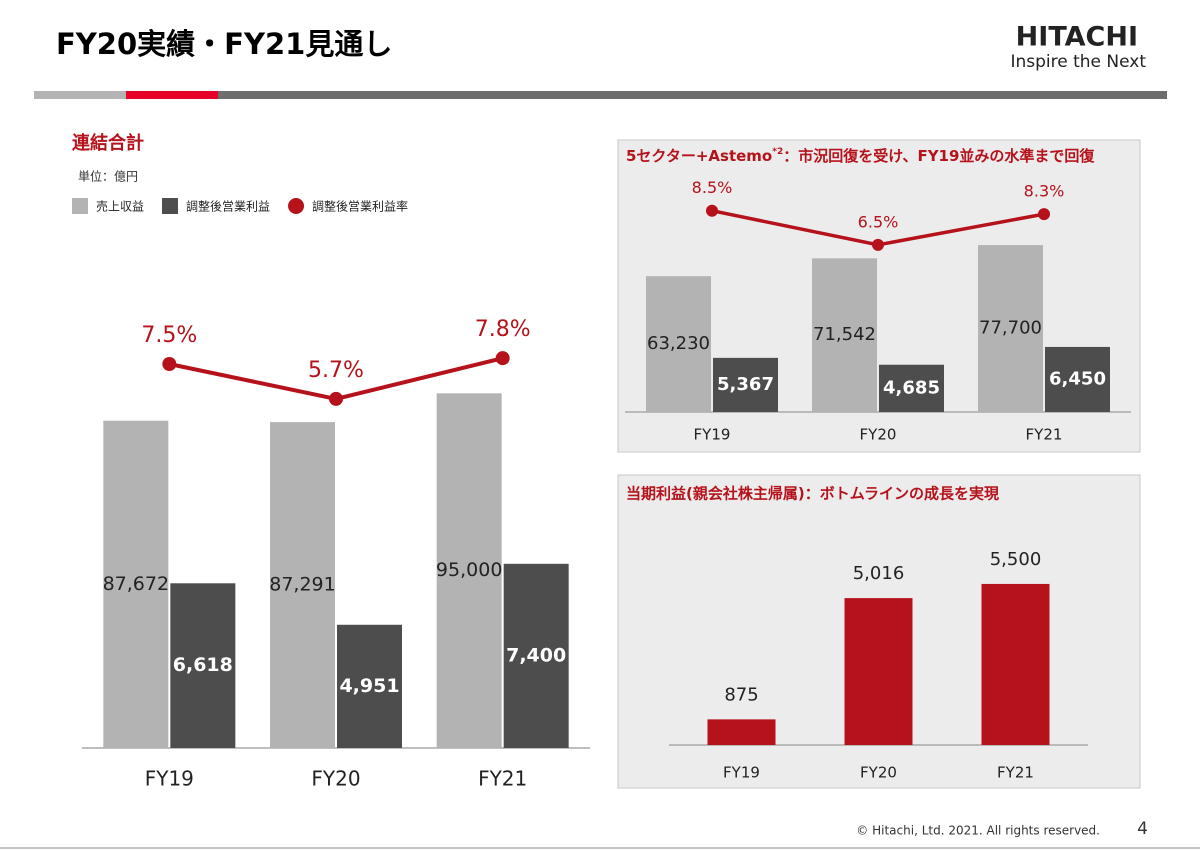  I want to click on chart-title: 当期利益(親会社株主帰属)：ボトムラインの成長を実現, so click(812, 494).